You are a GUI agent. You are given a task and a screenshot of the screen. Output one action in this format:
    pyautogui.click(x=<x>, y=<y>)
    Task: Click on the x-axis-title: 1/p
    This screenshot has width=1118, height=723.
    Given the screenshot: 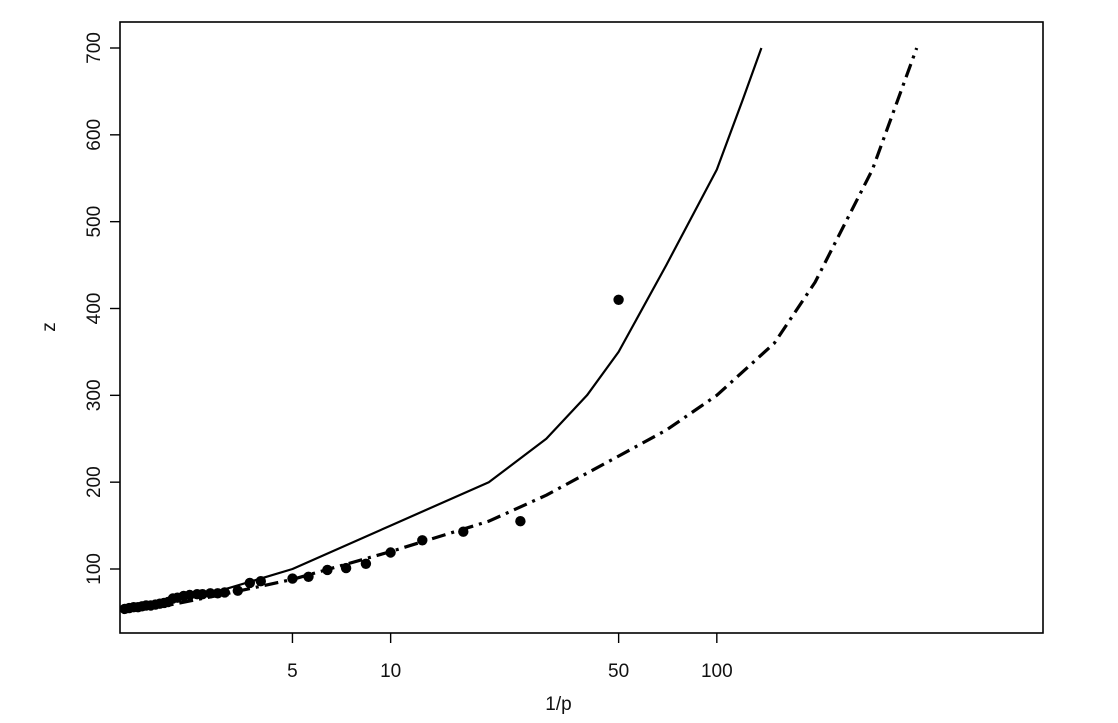 What is the action you would take?
    pyautogui.click(x=558, y=704)
    